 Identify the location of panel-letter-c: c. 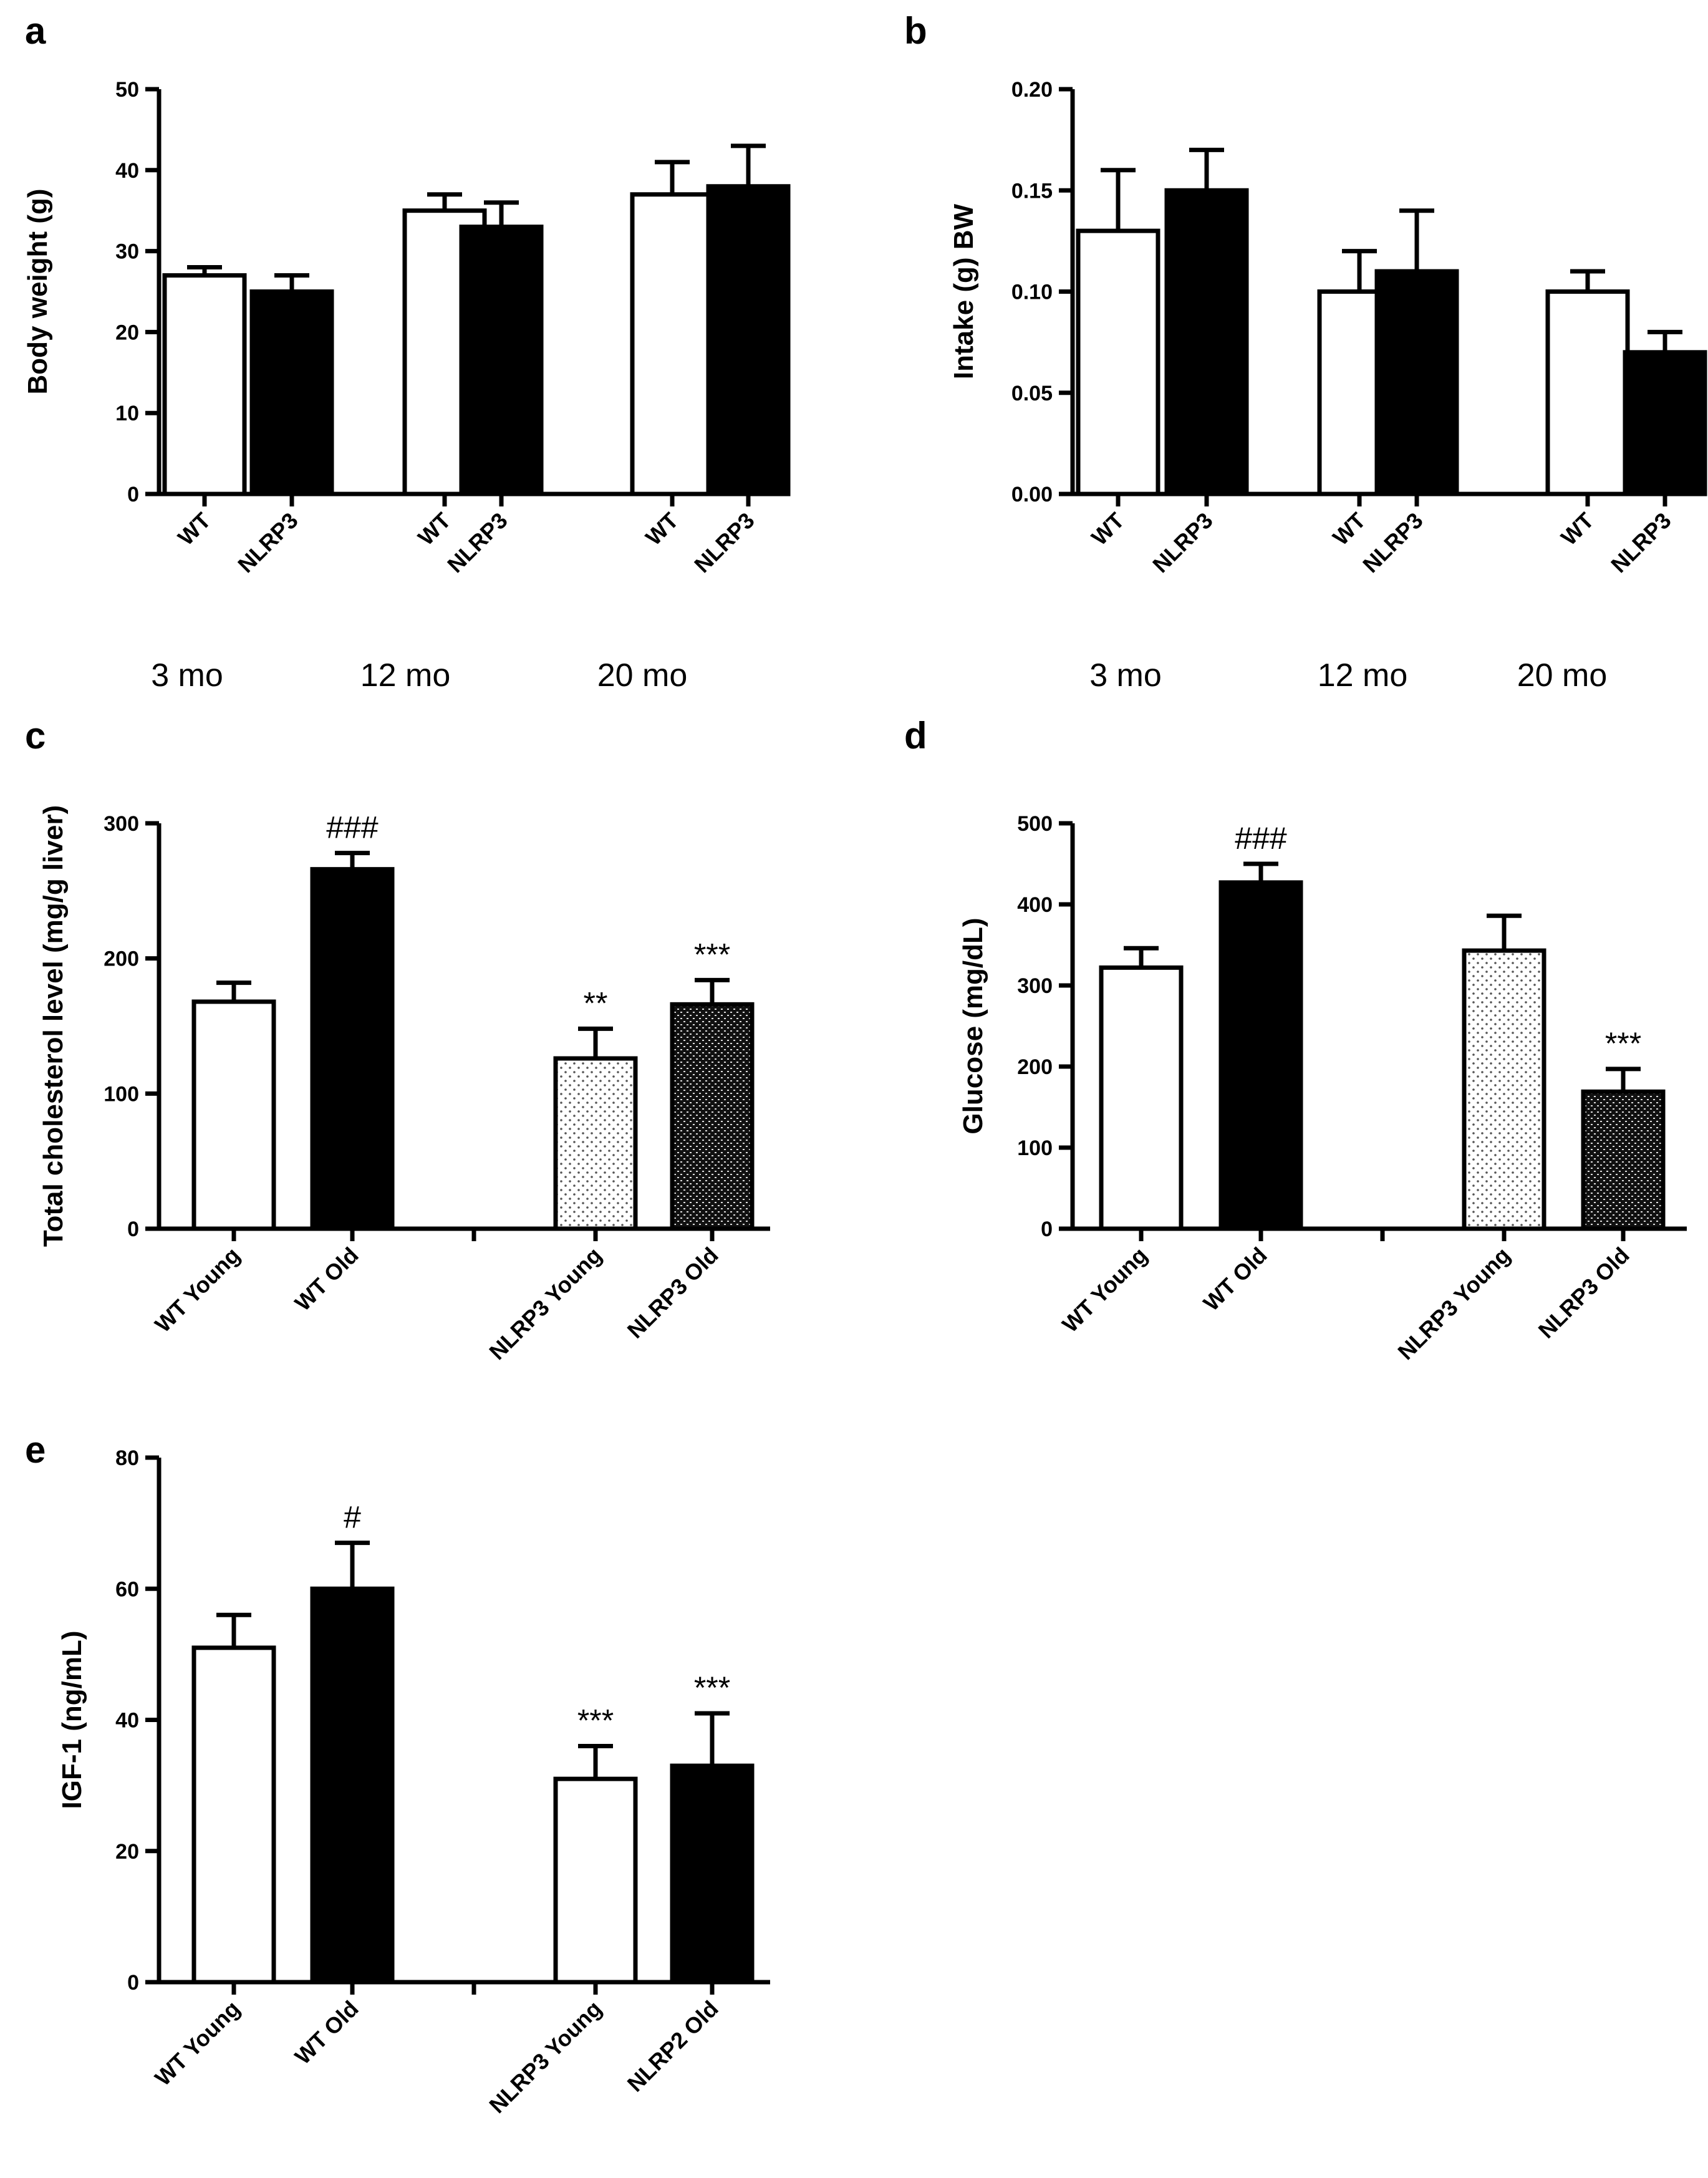
(35, 736).